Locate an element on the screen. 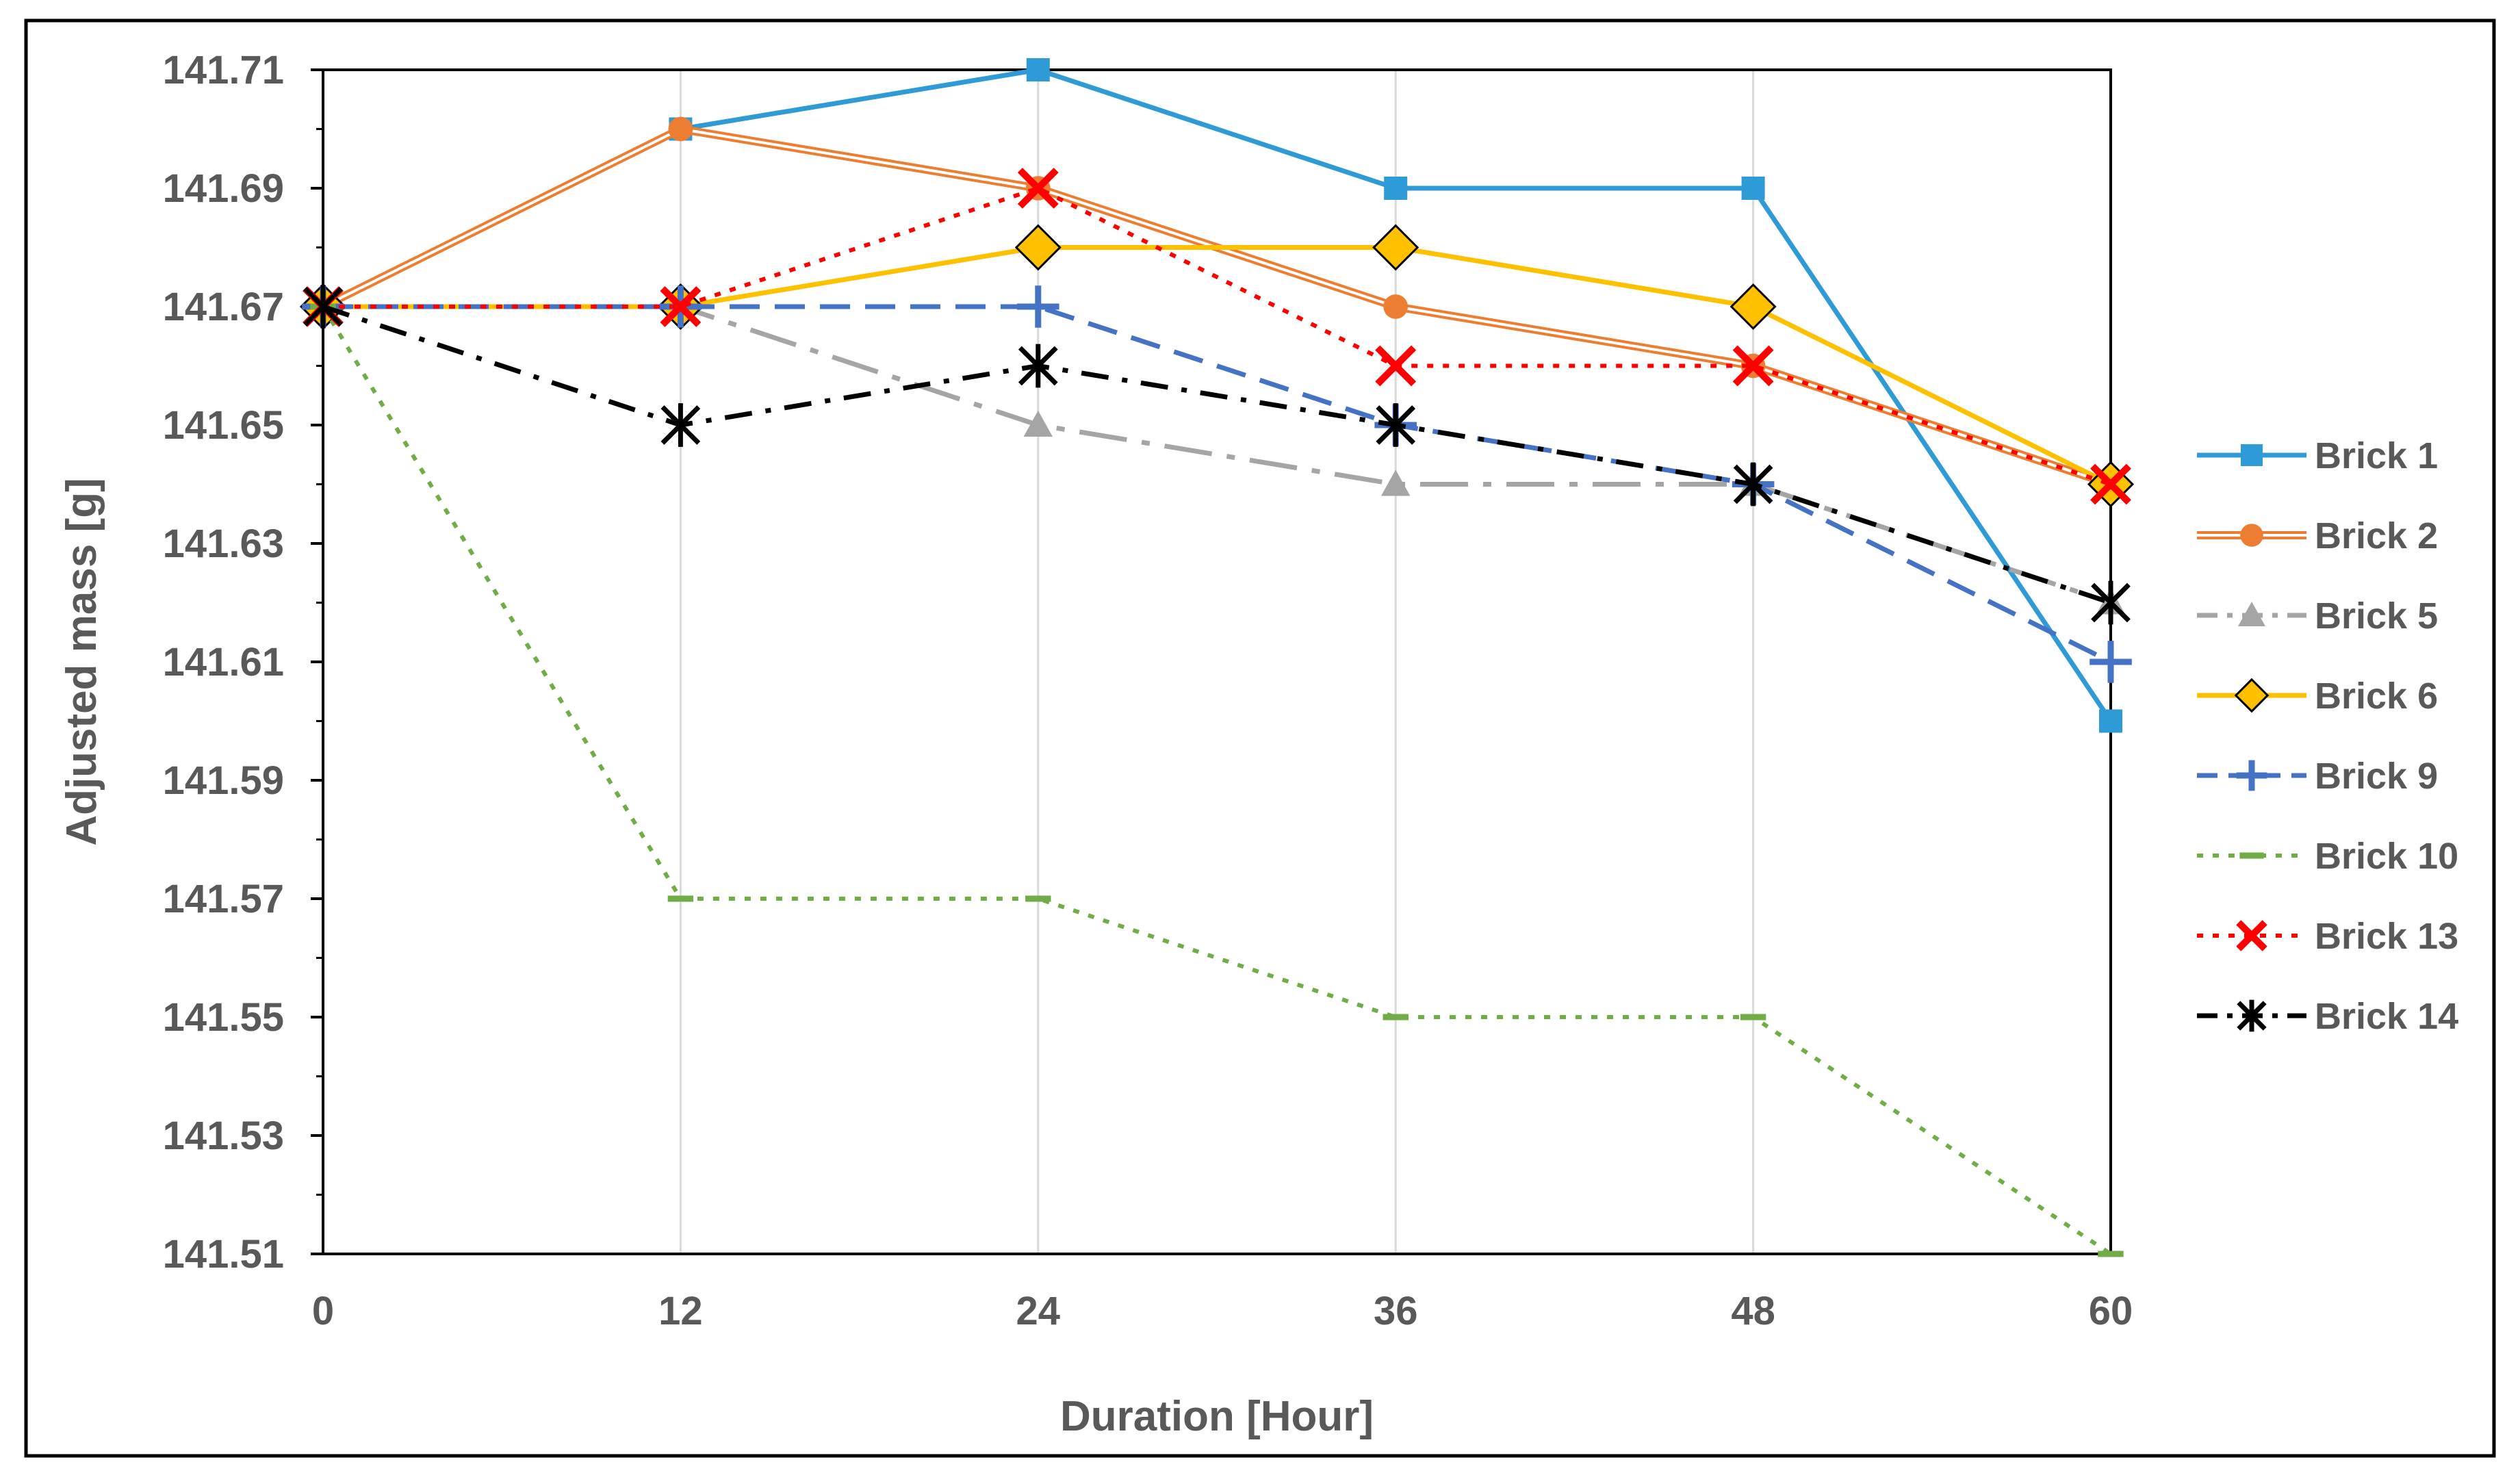 This screenshot has width=2520, height=1475. legend-label: Brick 14 is located at coordinates (2386, 1017).